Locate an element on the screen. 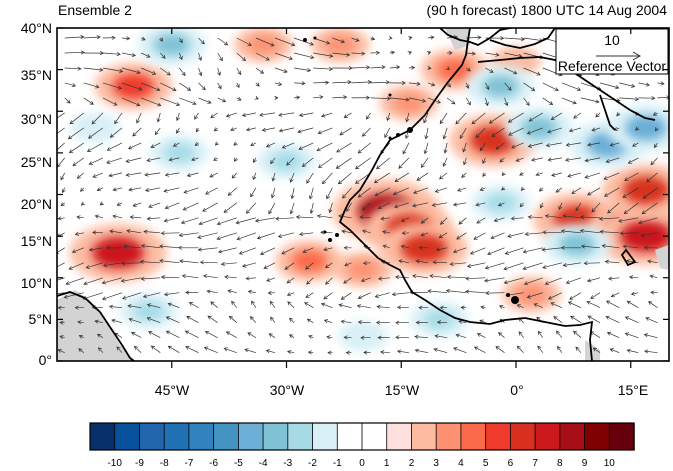 This screenshot has height=471, width=673. colorbar-label: -9 is located at coordinates (139, 463).